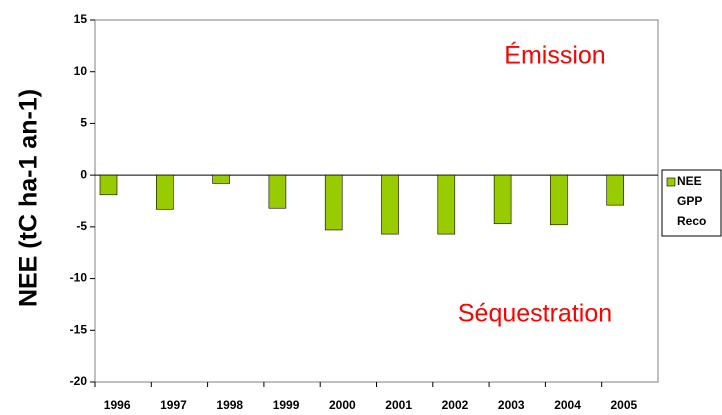 The height and width of the screenshot is (415, 722). Describe the element at coordinates (689, 181) in the screenshot. I see `legend-label: NEE` at that location.